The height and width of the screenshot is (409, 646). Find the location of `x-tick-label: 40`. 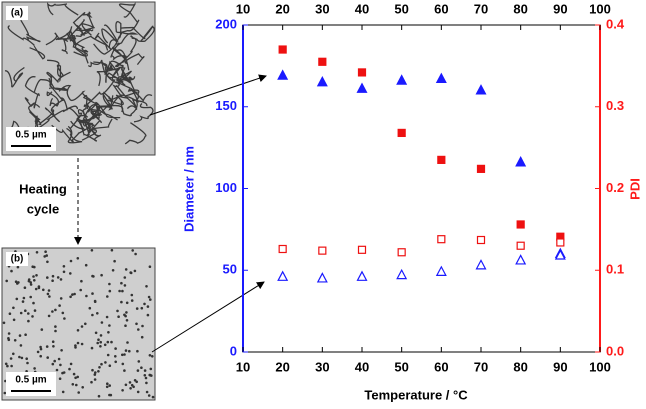

x-tick-label: 40 is located at coordinates (362, 366).